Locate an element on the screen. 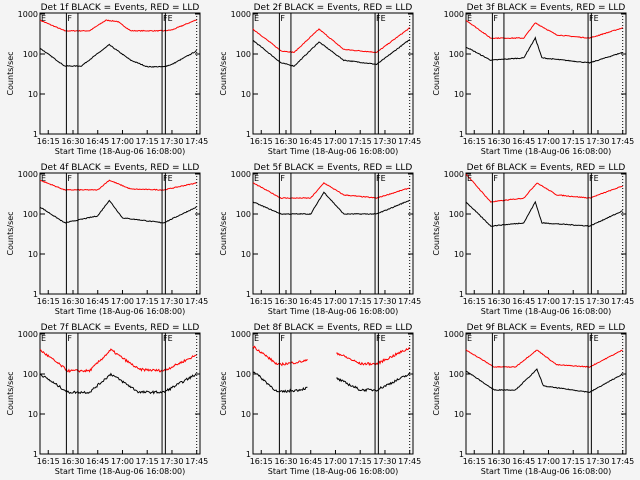  panel-title: Det 2f BLACK = Events, RED = LLD is located at coordinates (333, 8).